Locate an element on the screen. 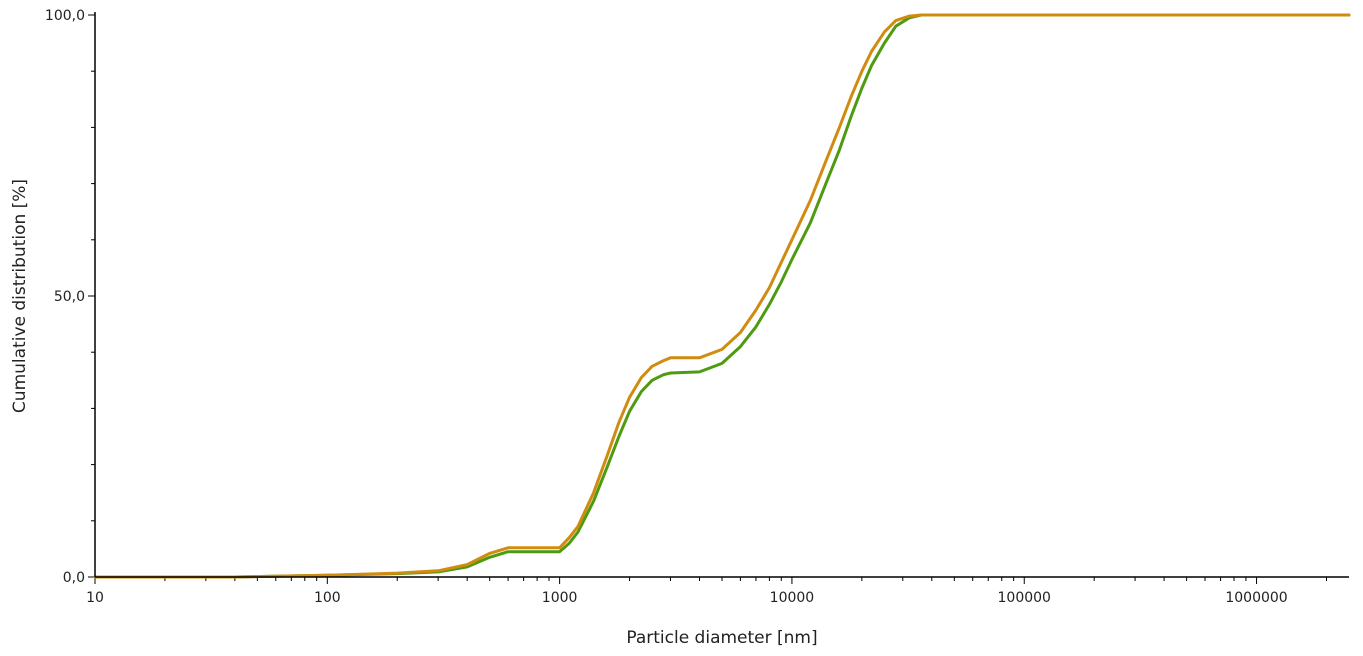 The image size is (1363, 656). y-tick-label: 100,0 is located at coordinates (65, 16).